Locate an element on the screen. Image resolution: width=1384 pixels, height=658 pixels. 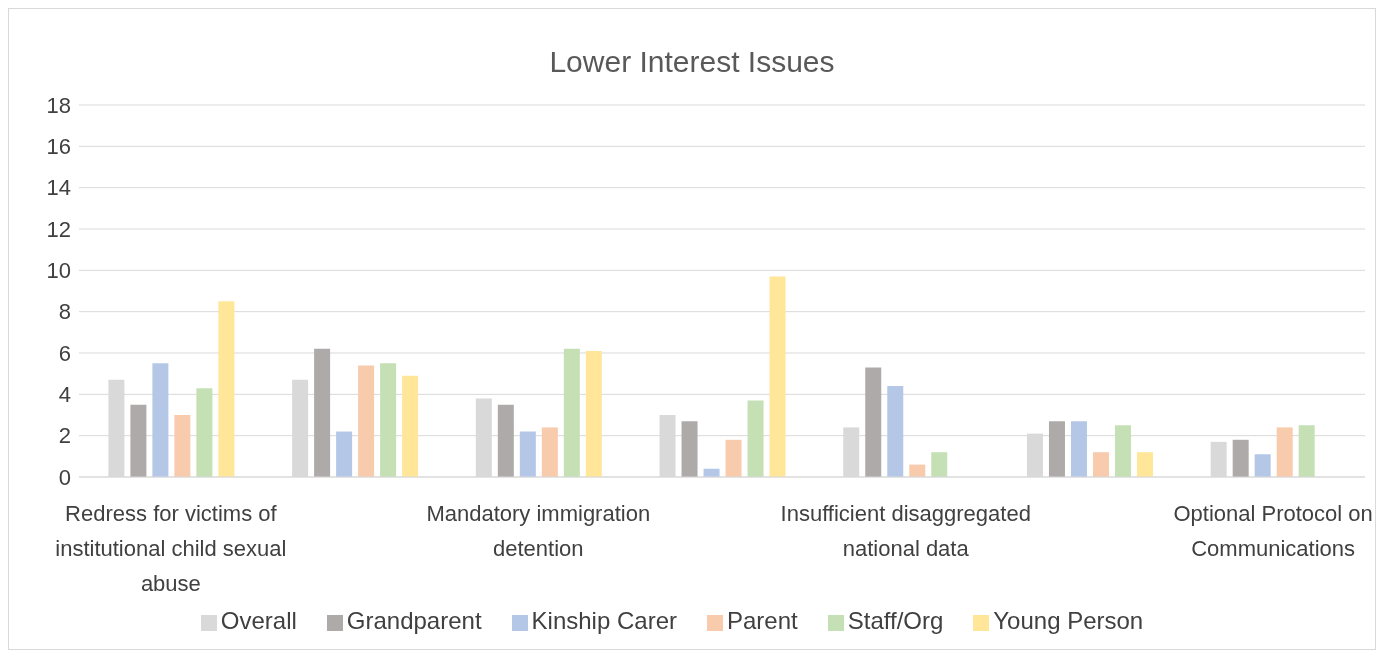
x-tick-label: Redress for victims of institutional child sexual abuse is located at coordinates (171, 548).